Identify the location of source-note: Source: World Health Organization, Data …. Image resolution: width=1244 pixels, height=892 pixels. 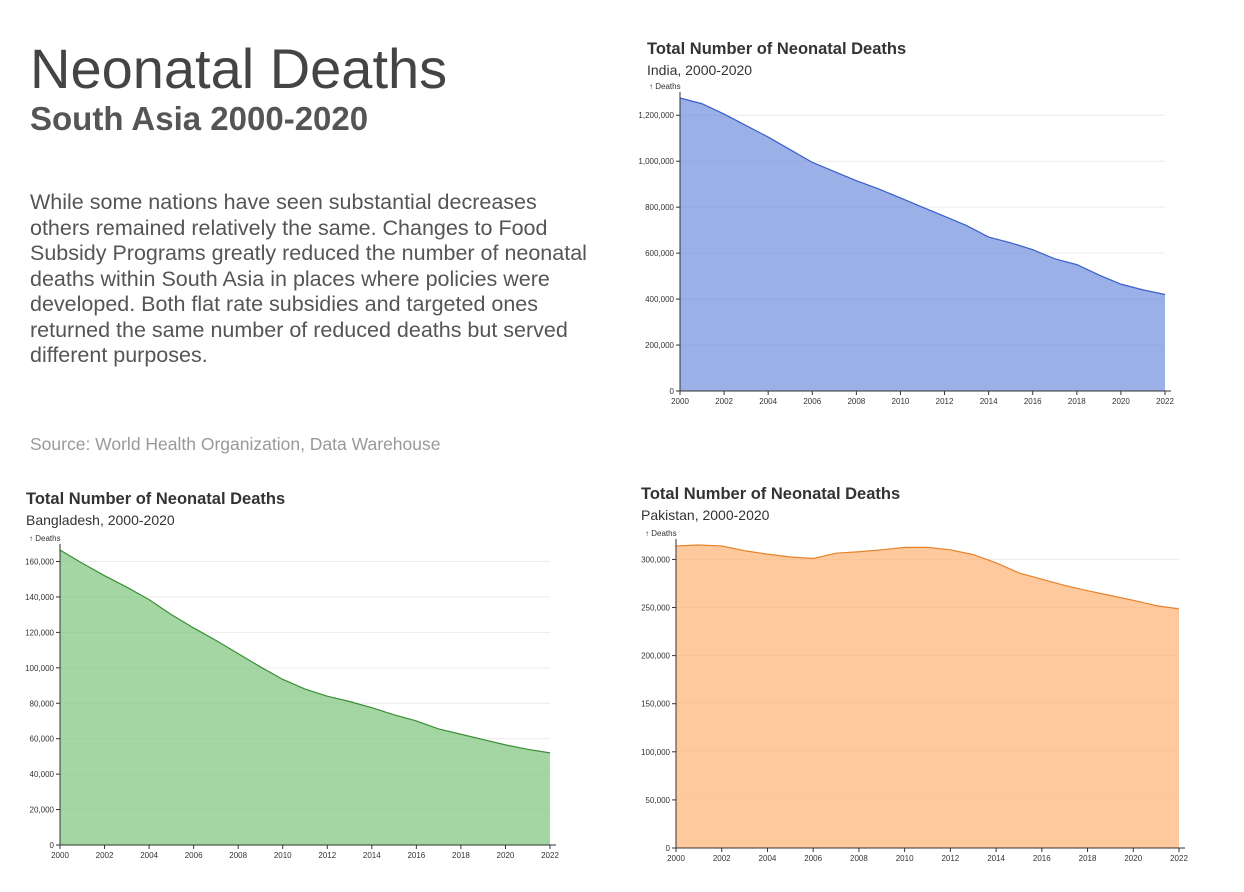
(235, 444).